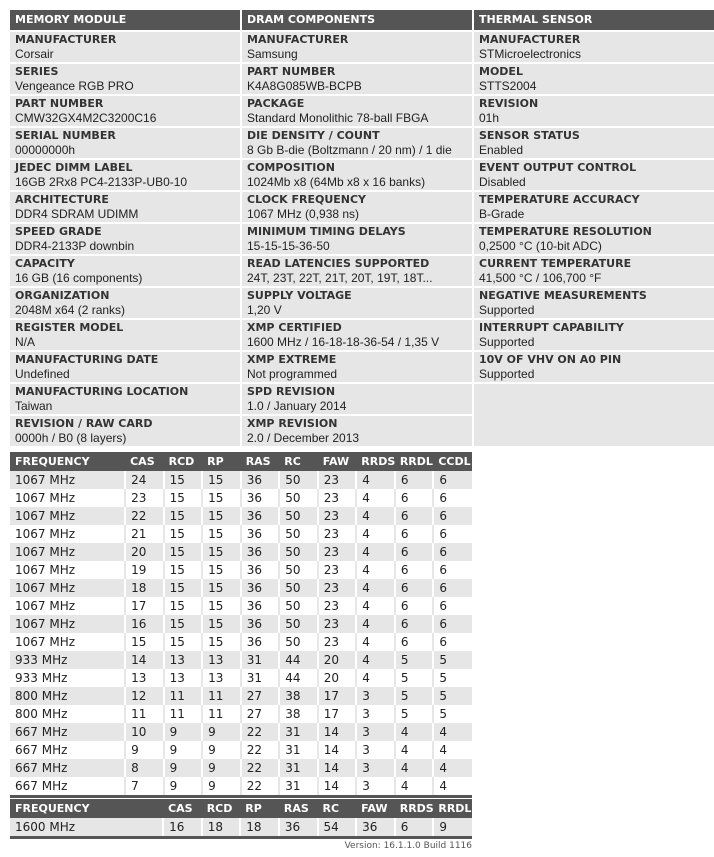 This screenshot has height=857, width=714. Describe the element at coordinates (68, 660) in the screenshot. I see `table-cell: 933 MHz` at that location.